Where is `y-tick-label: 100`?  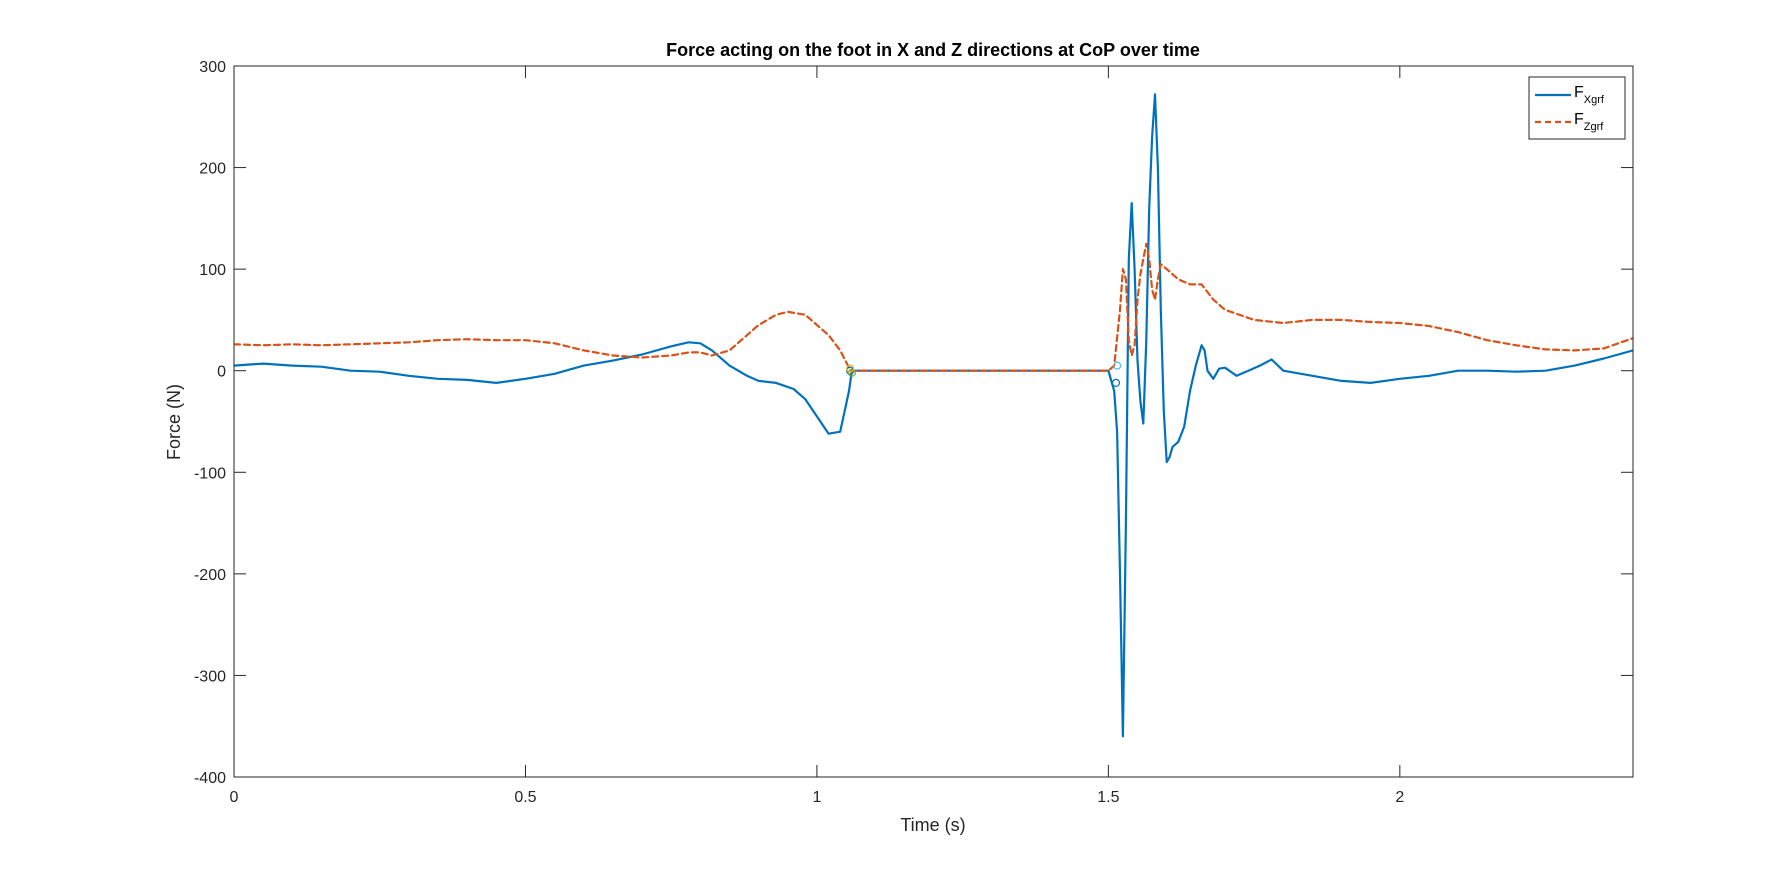 y-tick-label: 100 is located at coordinates (212, 270).